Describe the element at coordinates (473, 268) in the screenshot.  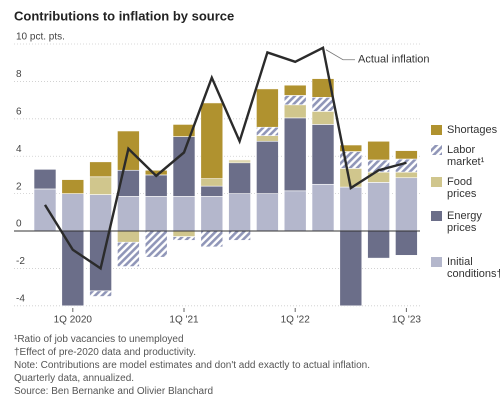
I see `legend-label: Initial conditions†` at that location.